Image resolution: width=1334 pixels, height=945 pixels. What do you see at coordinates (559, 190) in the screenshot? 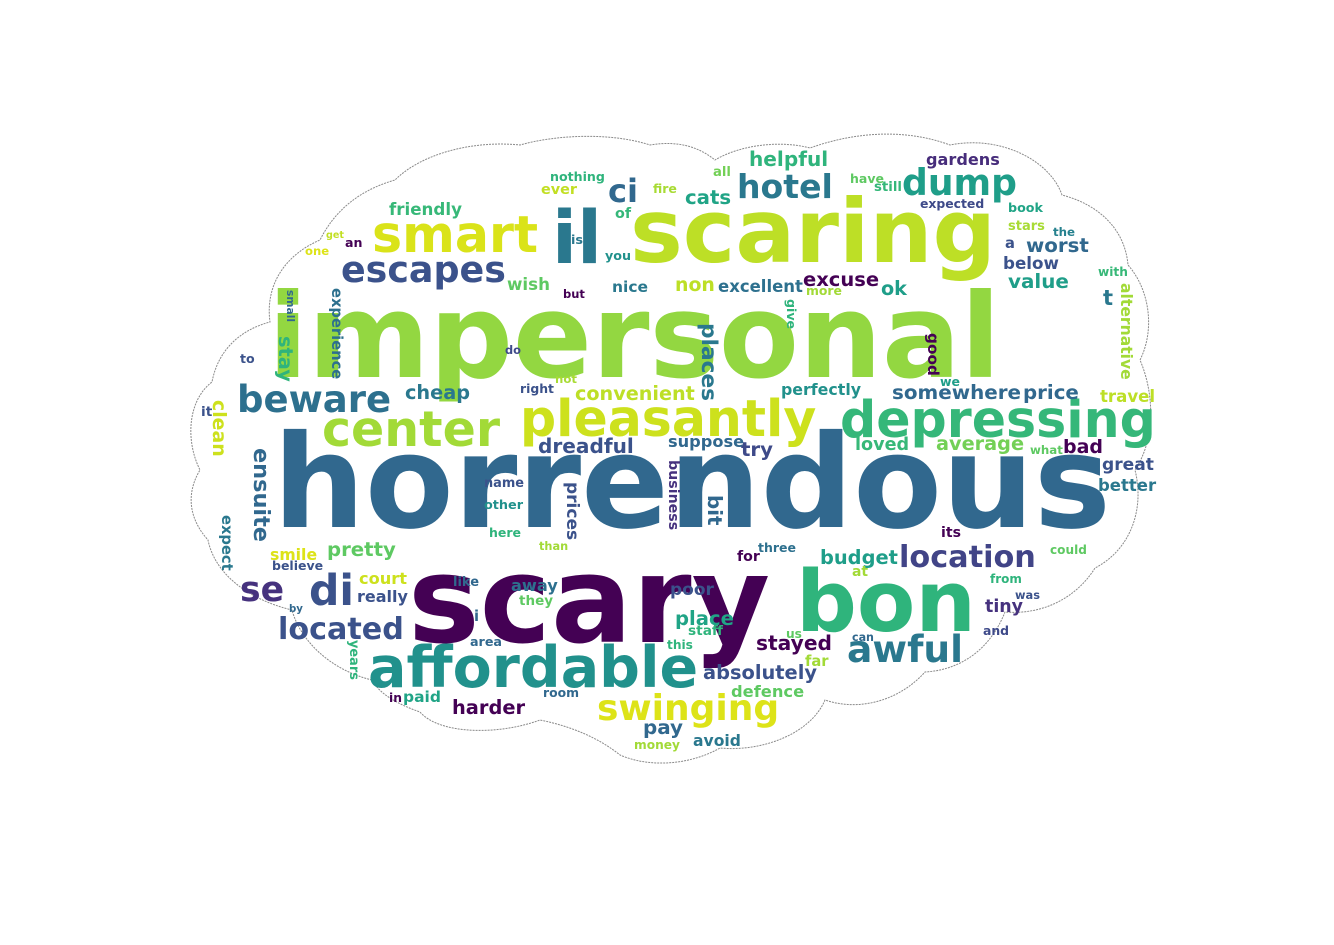
I see `word-ever: ever` at bounding box center [559, 190].